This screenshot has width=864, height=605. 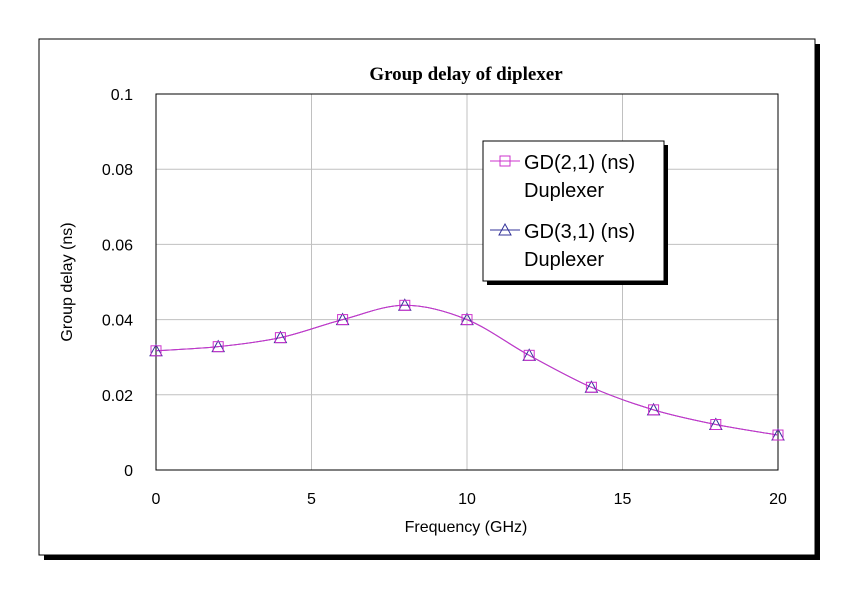 What do you see at coordinates (122, 95) in the screenshot?
I see `y-tick-label: 0.1` at bounding box center [122, 95].